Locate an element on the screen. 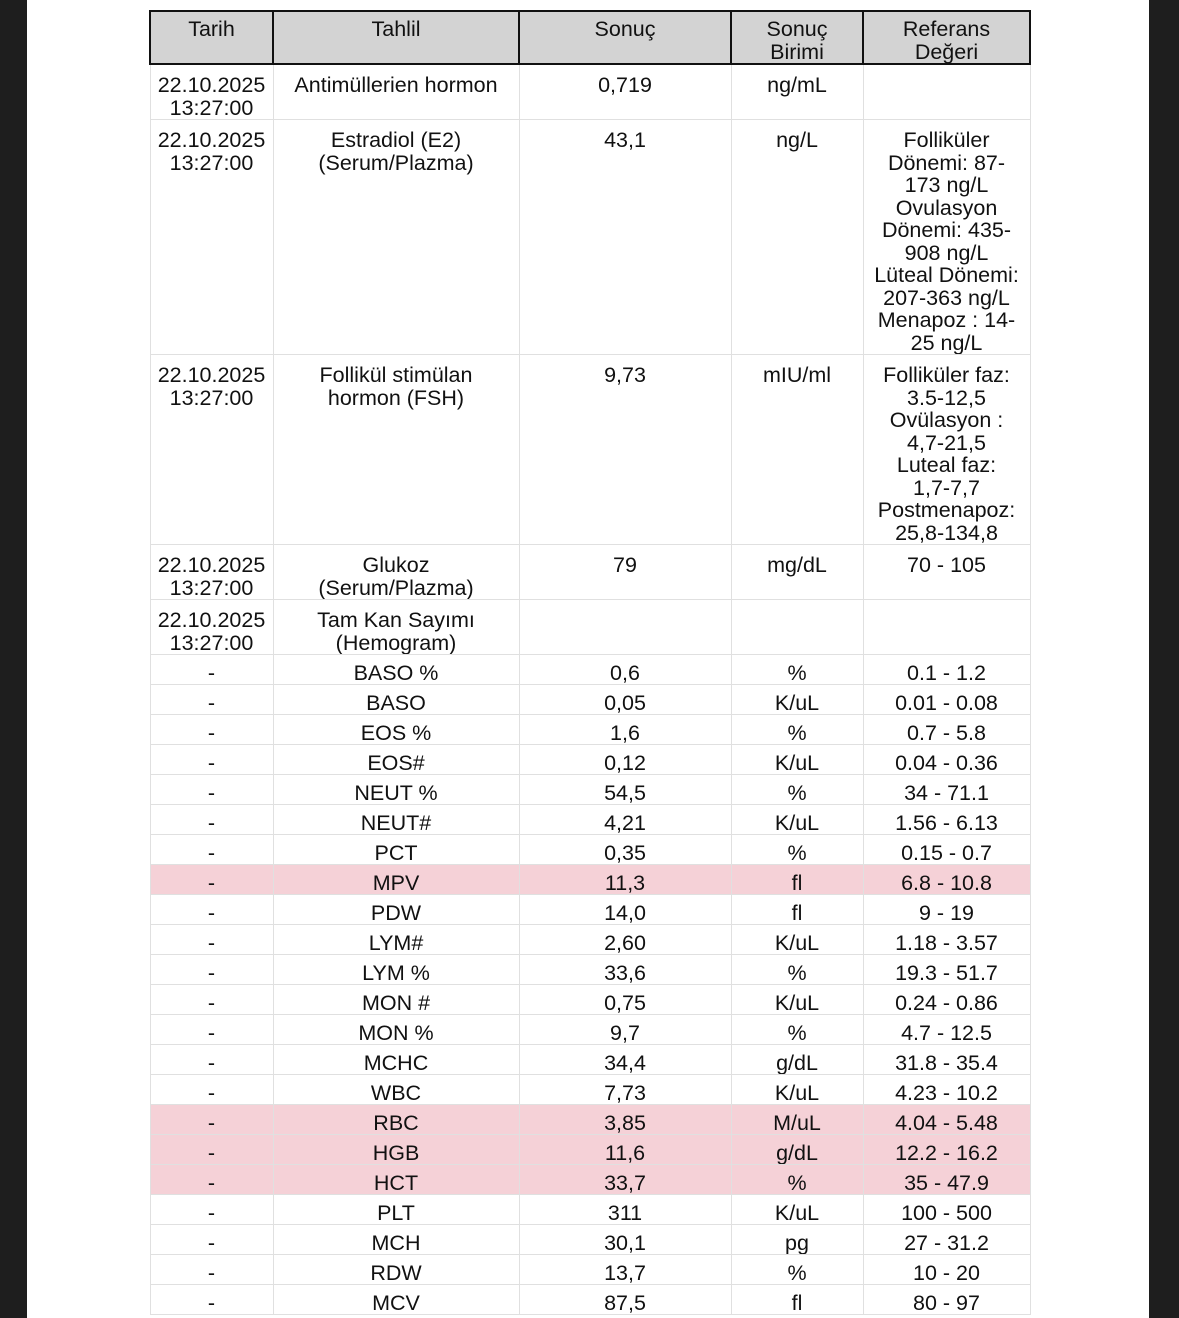  reference-cell: 0.7 - 5.8 is located at coordinates (946, 729).